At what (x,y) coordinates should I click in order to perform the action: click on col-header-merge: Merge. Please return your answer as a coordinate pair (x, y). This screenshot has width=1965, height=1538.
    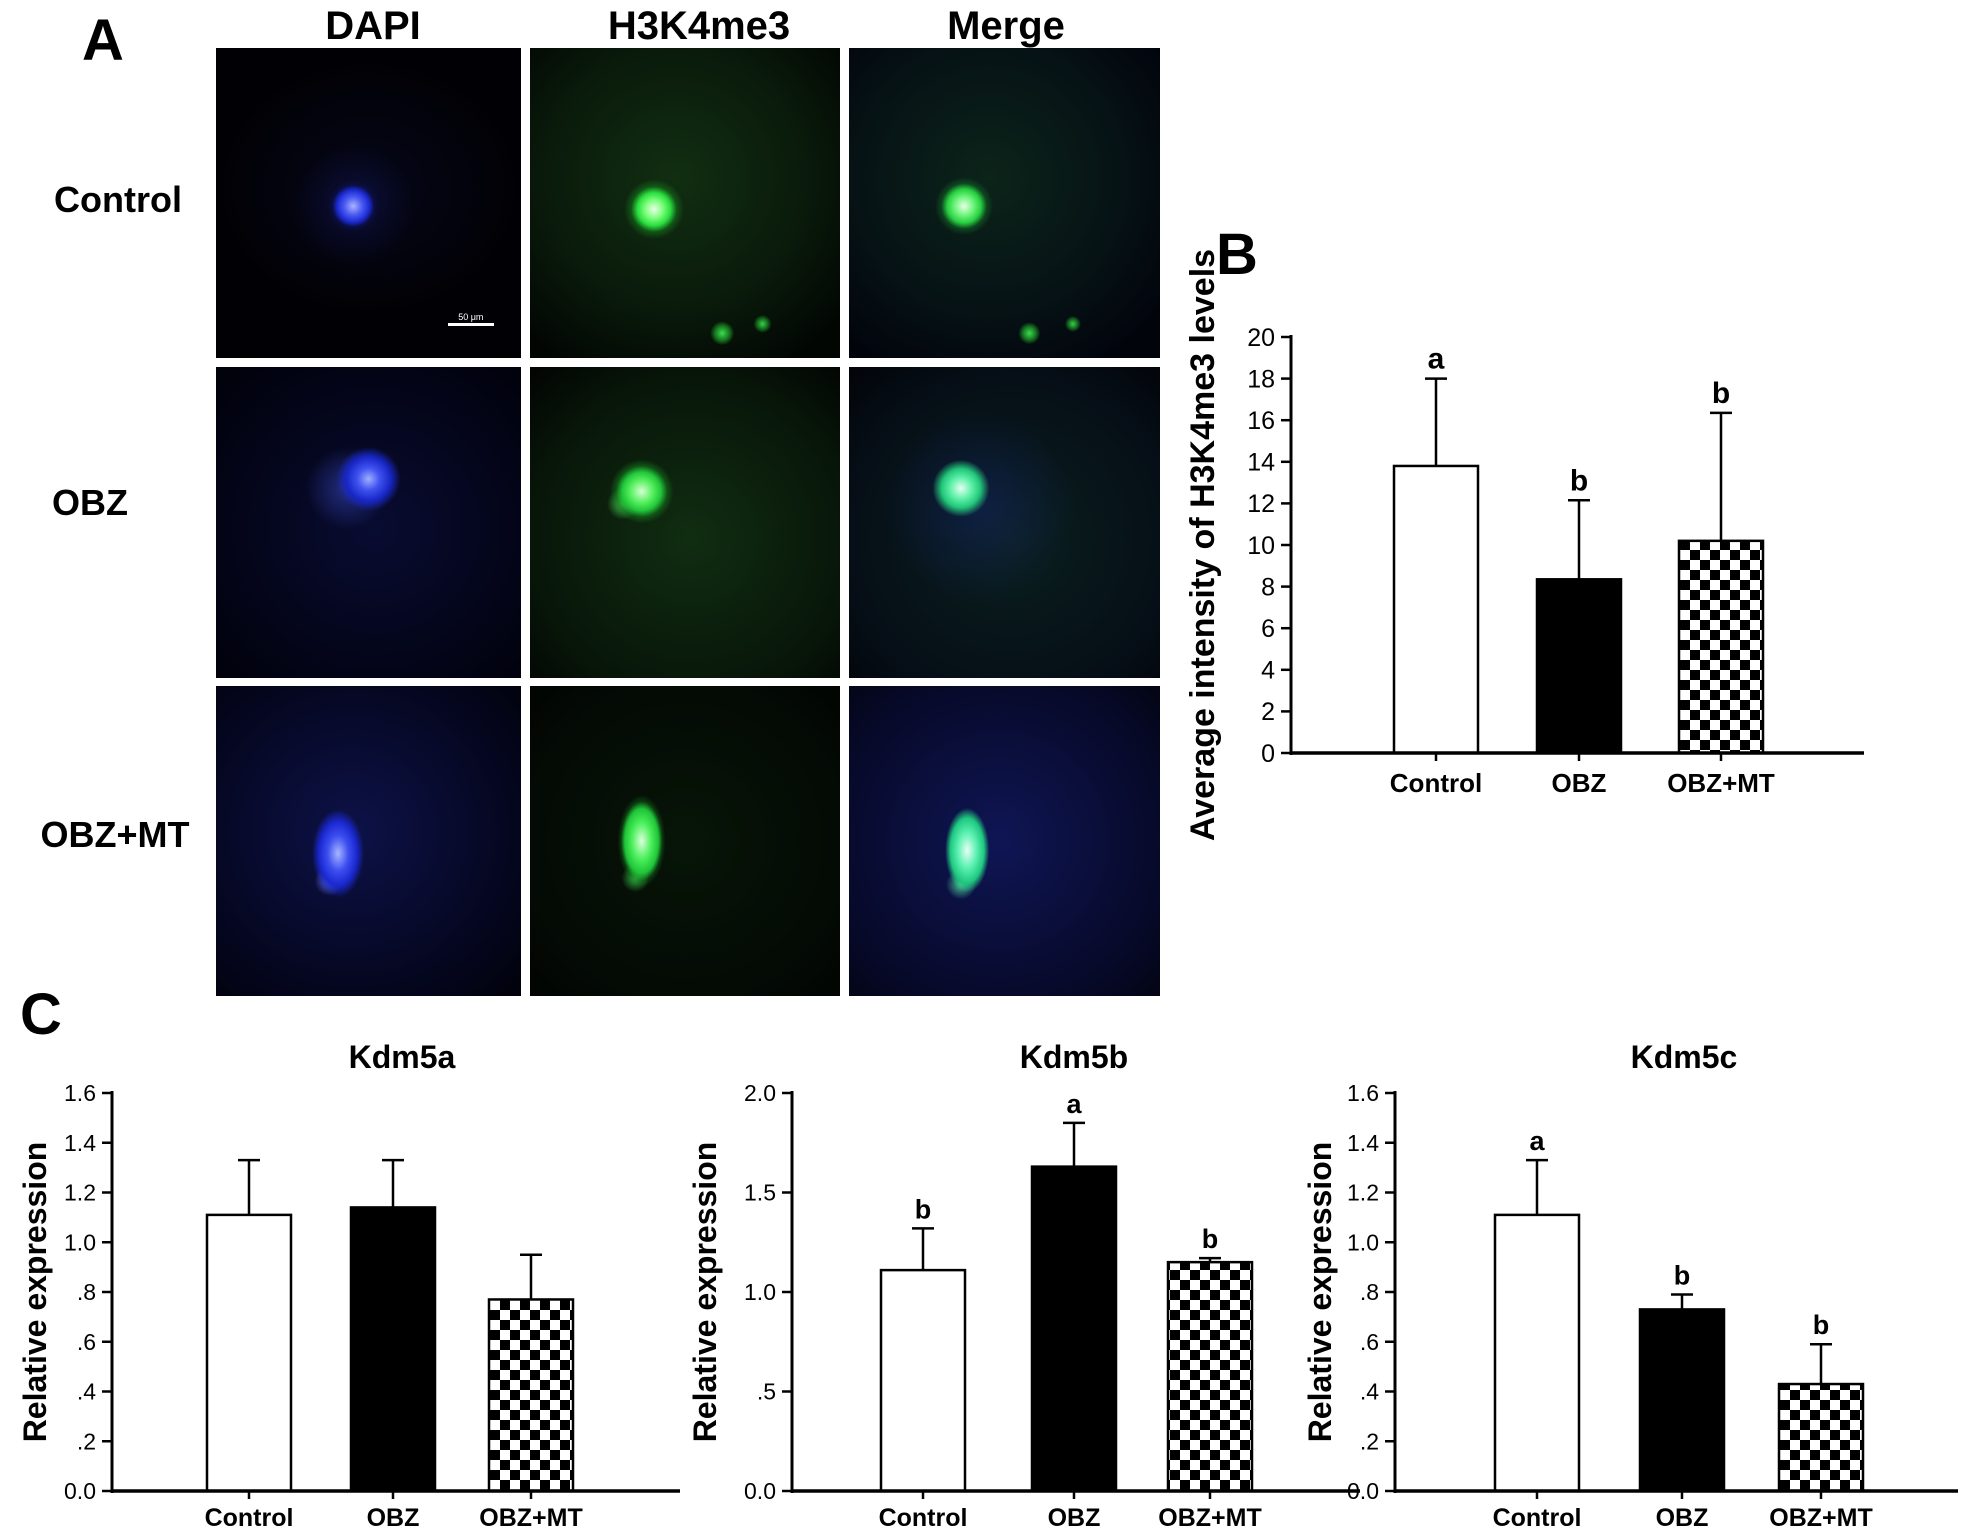
    Looking at the image, I should click on (1006, 26).